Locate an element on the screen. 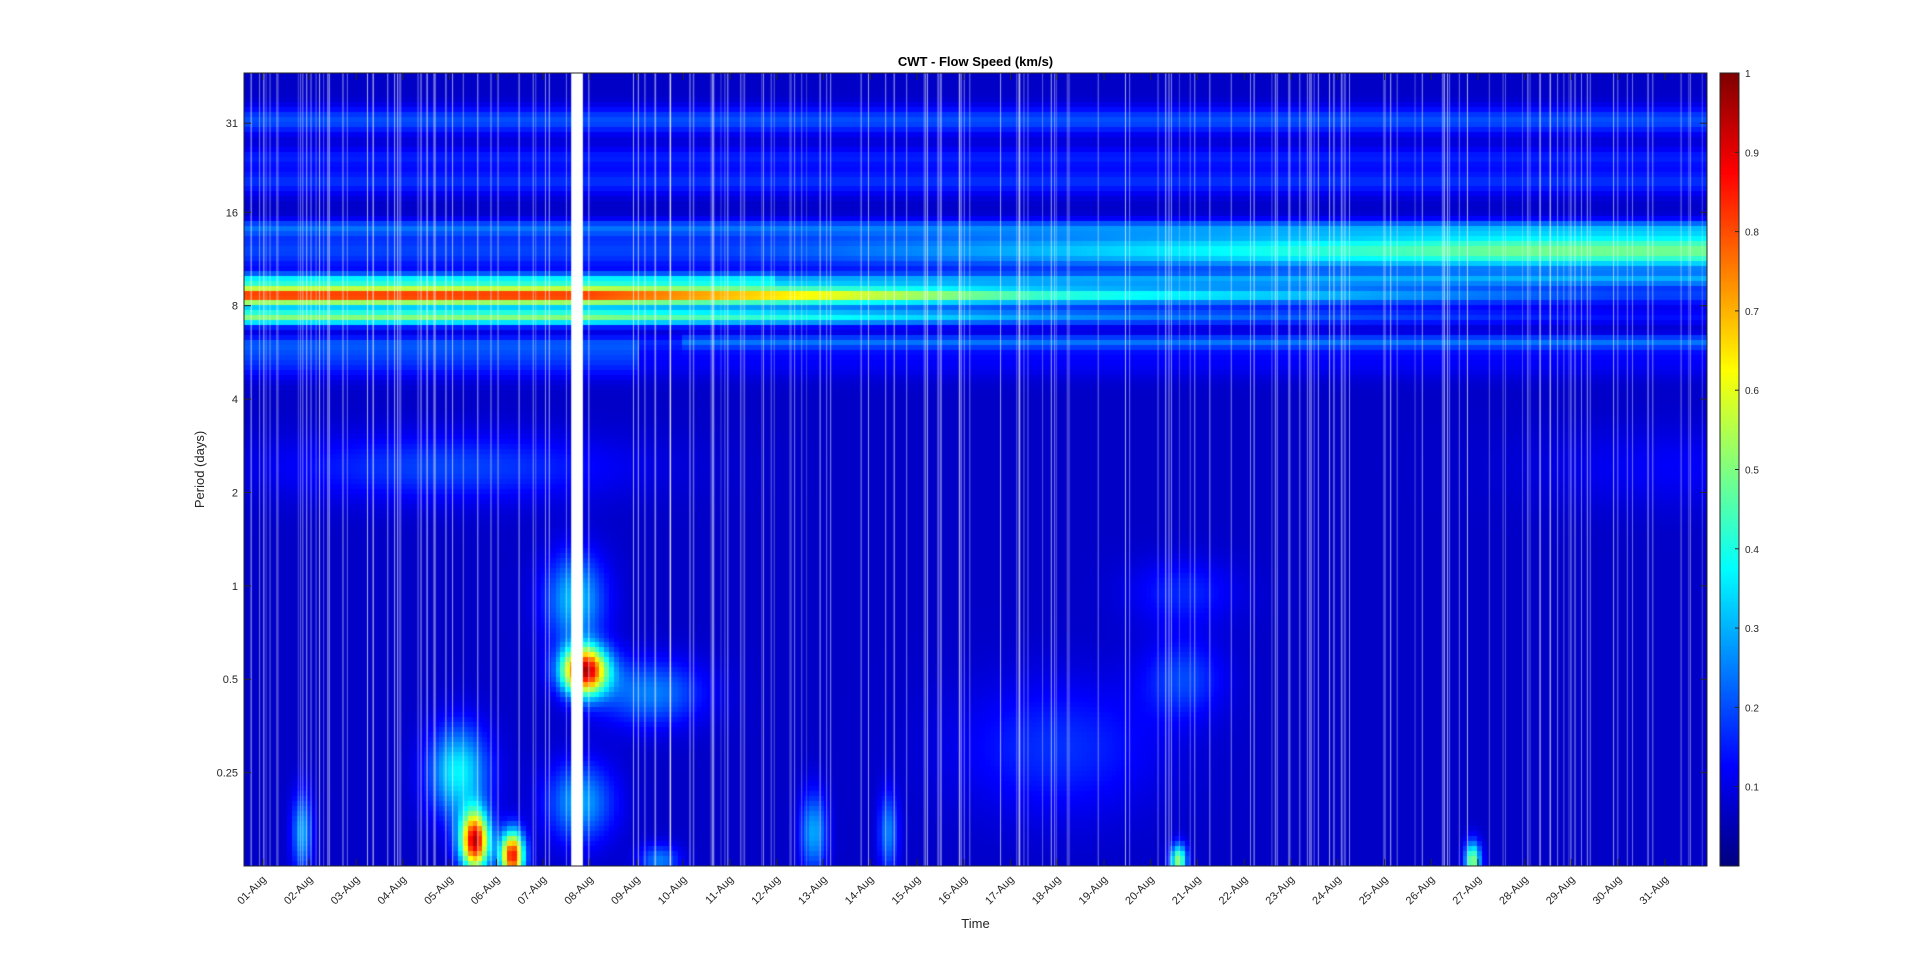 This screenshot has height=963, width=1920. y-tick-label: 1 is located at coordinates (235, 587).